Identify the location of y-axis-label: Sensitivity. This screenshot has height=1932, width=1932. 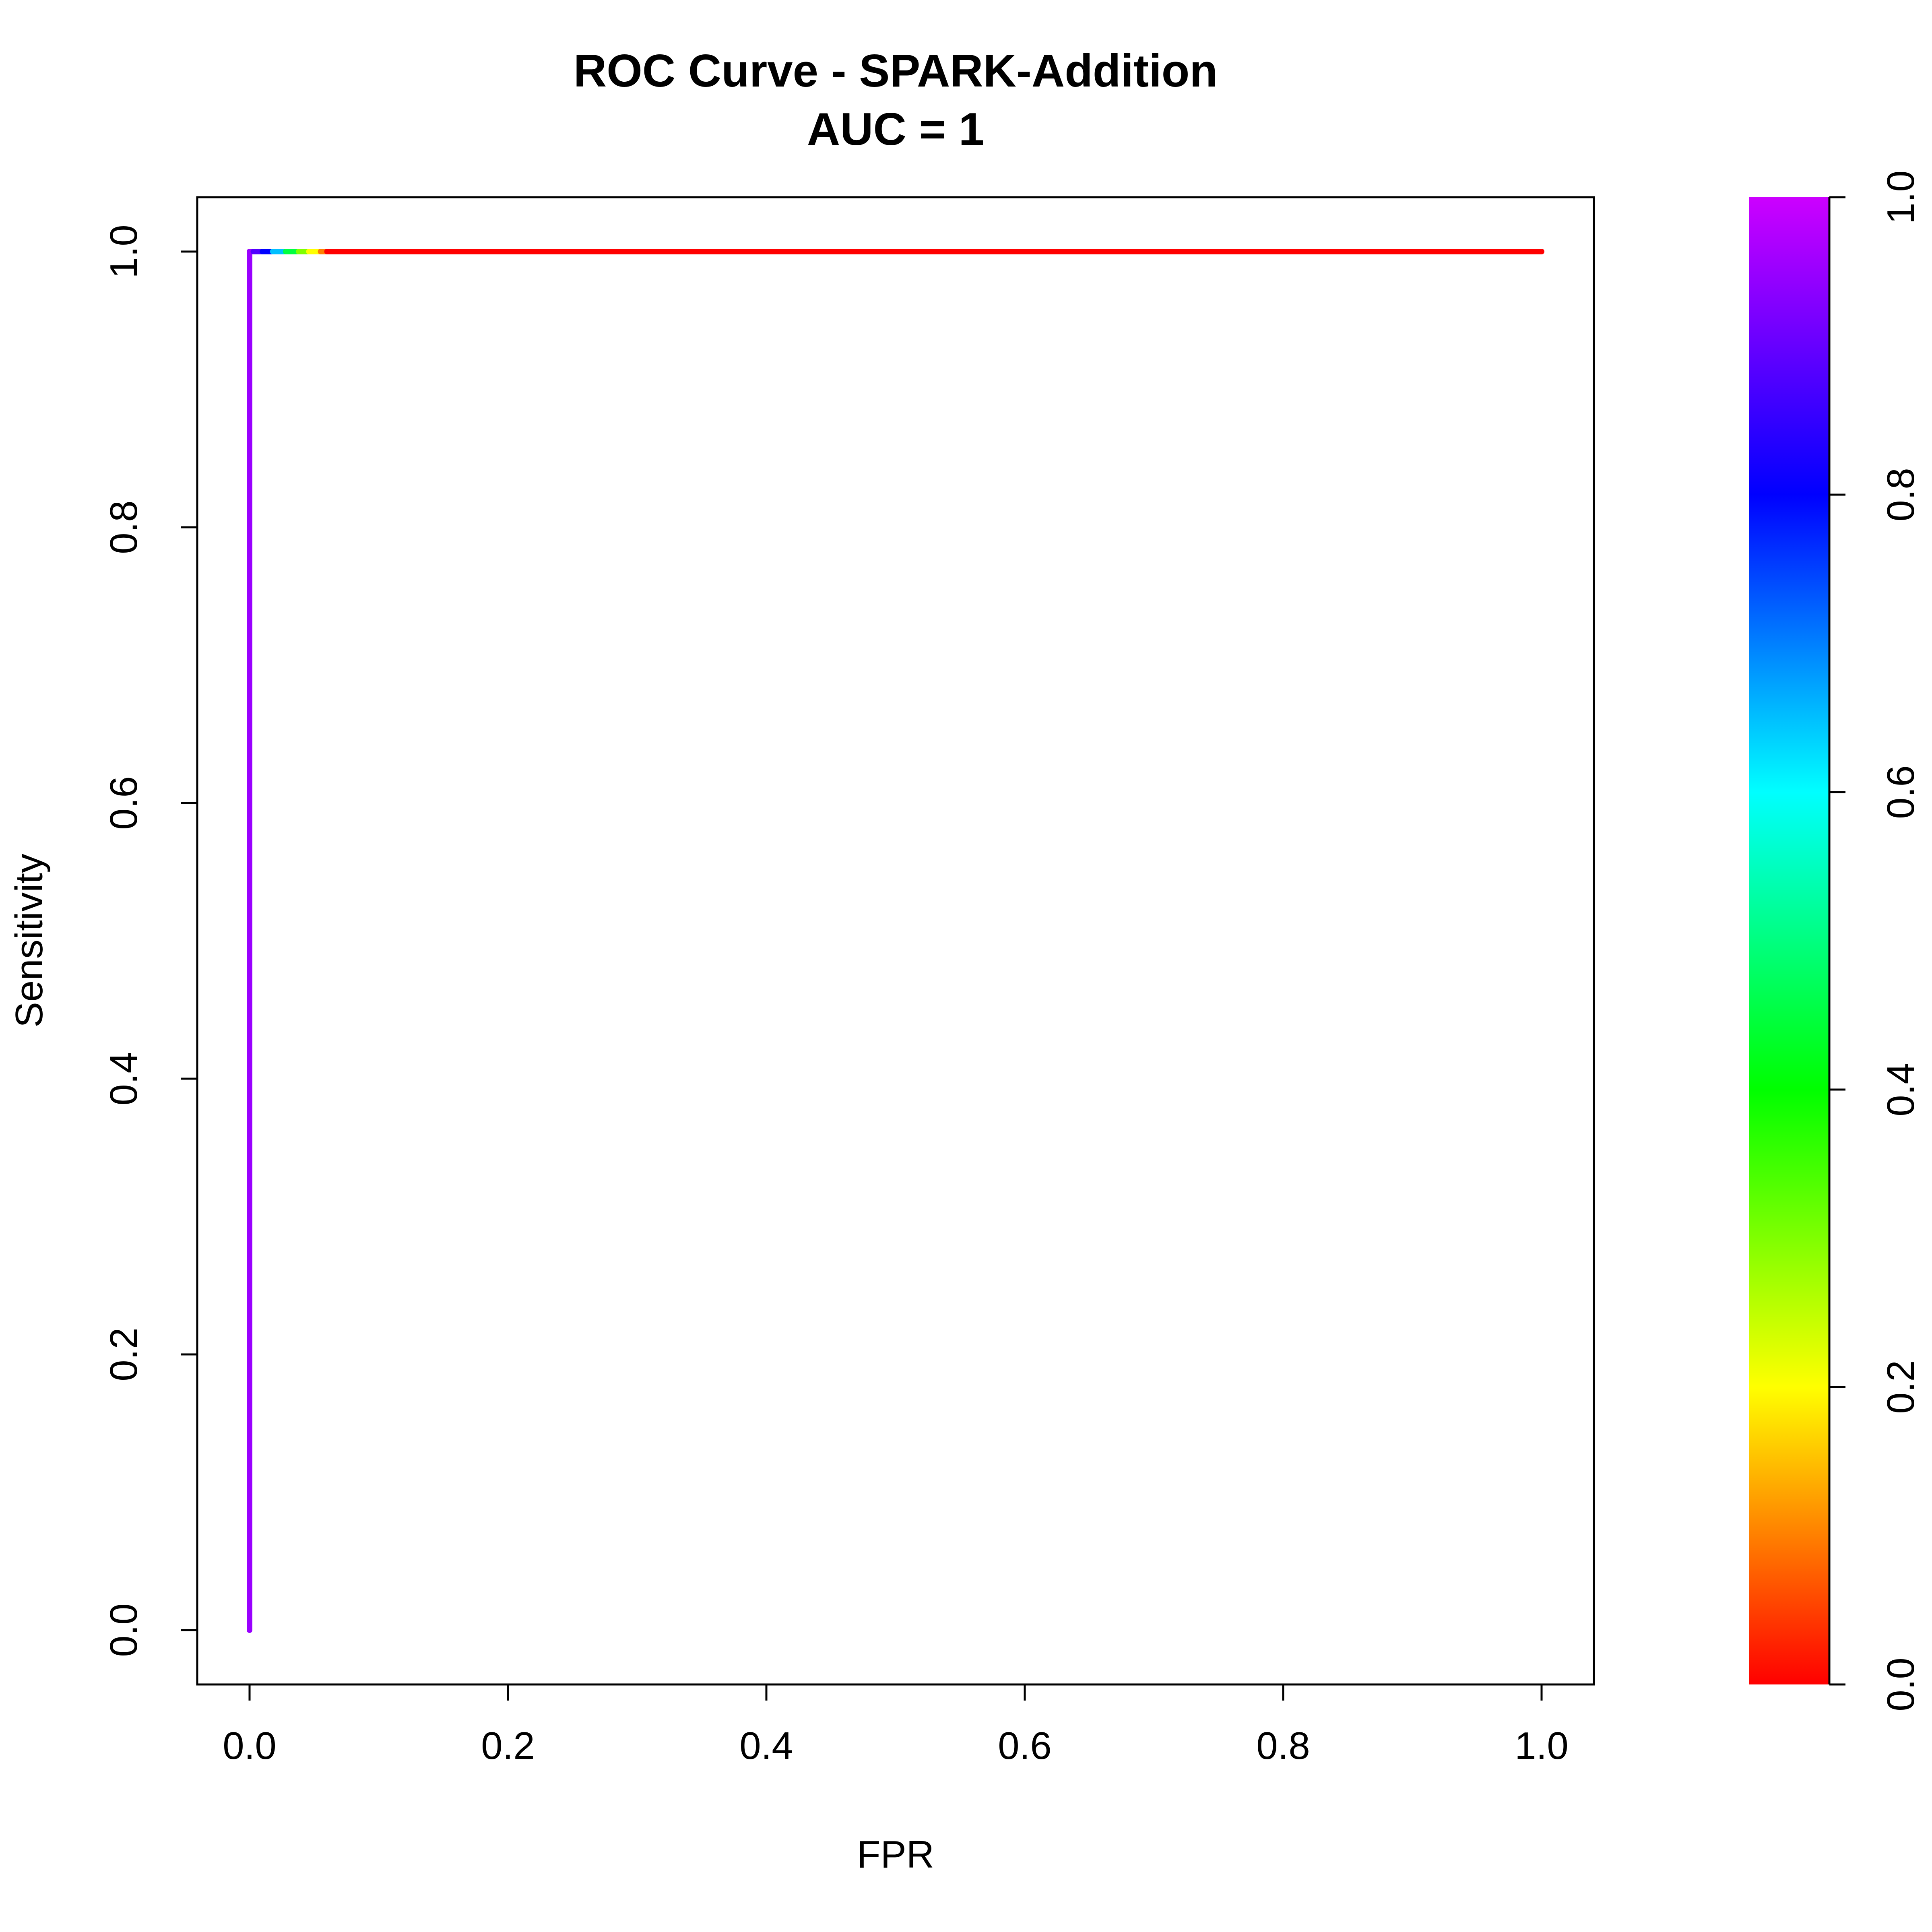
(29, 941).